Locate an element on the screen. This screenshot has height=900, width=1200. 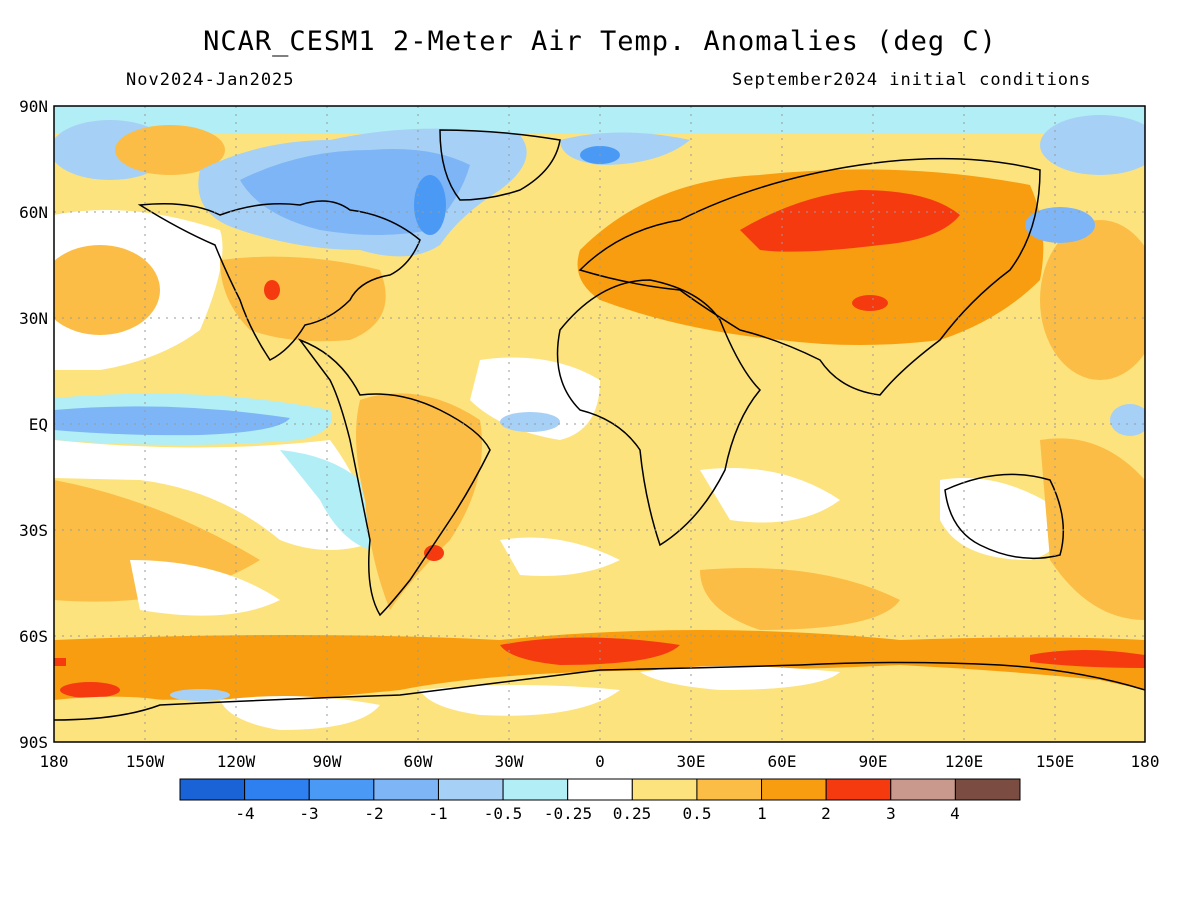
colorbar-label: 2 is located at coordinates (826, 813).